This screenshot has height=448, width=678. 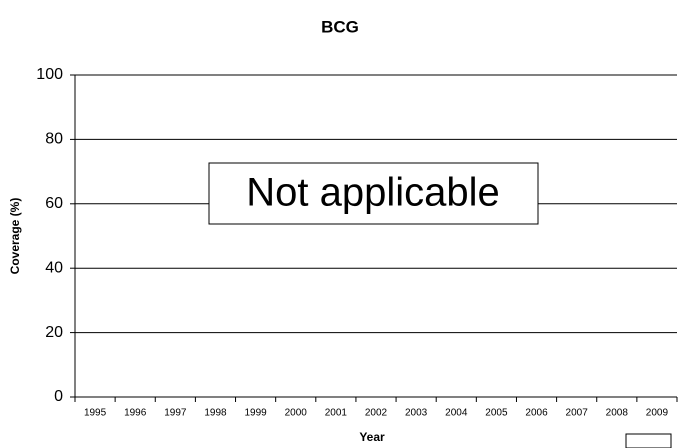 What do you see at coordinates (255, 413) in the screenshot?
I see `x-tick-label: 1999` at bounding box center [255, 413].